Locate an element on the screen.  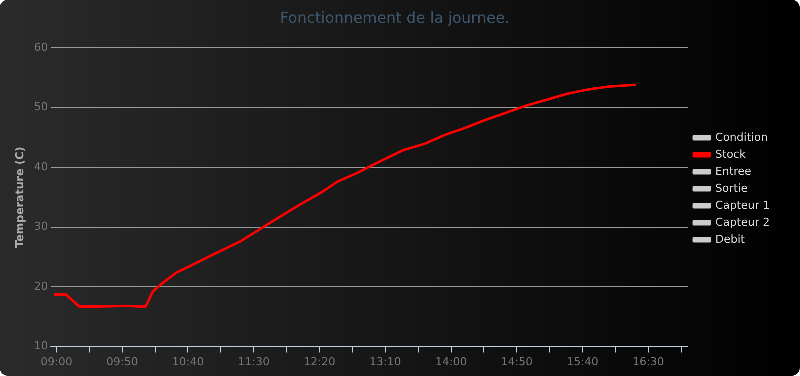
x-tick-label: 14:50 is located at coordinates (517, 361).